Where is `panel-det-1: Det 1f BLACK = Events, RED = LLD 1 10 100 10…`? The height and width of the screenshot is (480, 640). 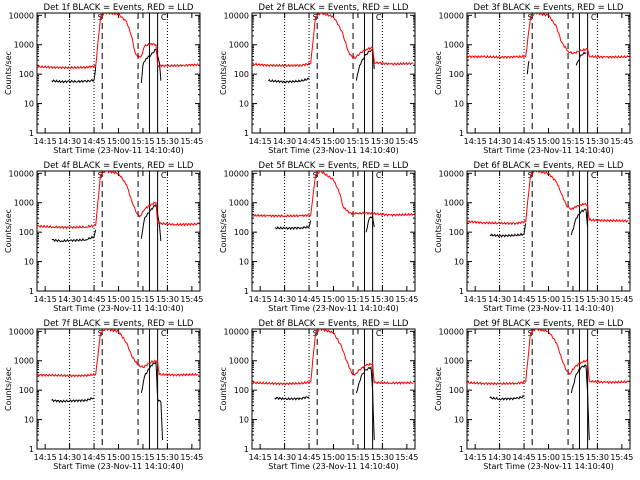 panel-det-1: Det 1f BLACK = Events, RED = LLD 1 10 100 10… is located at coordinates (103, 79).